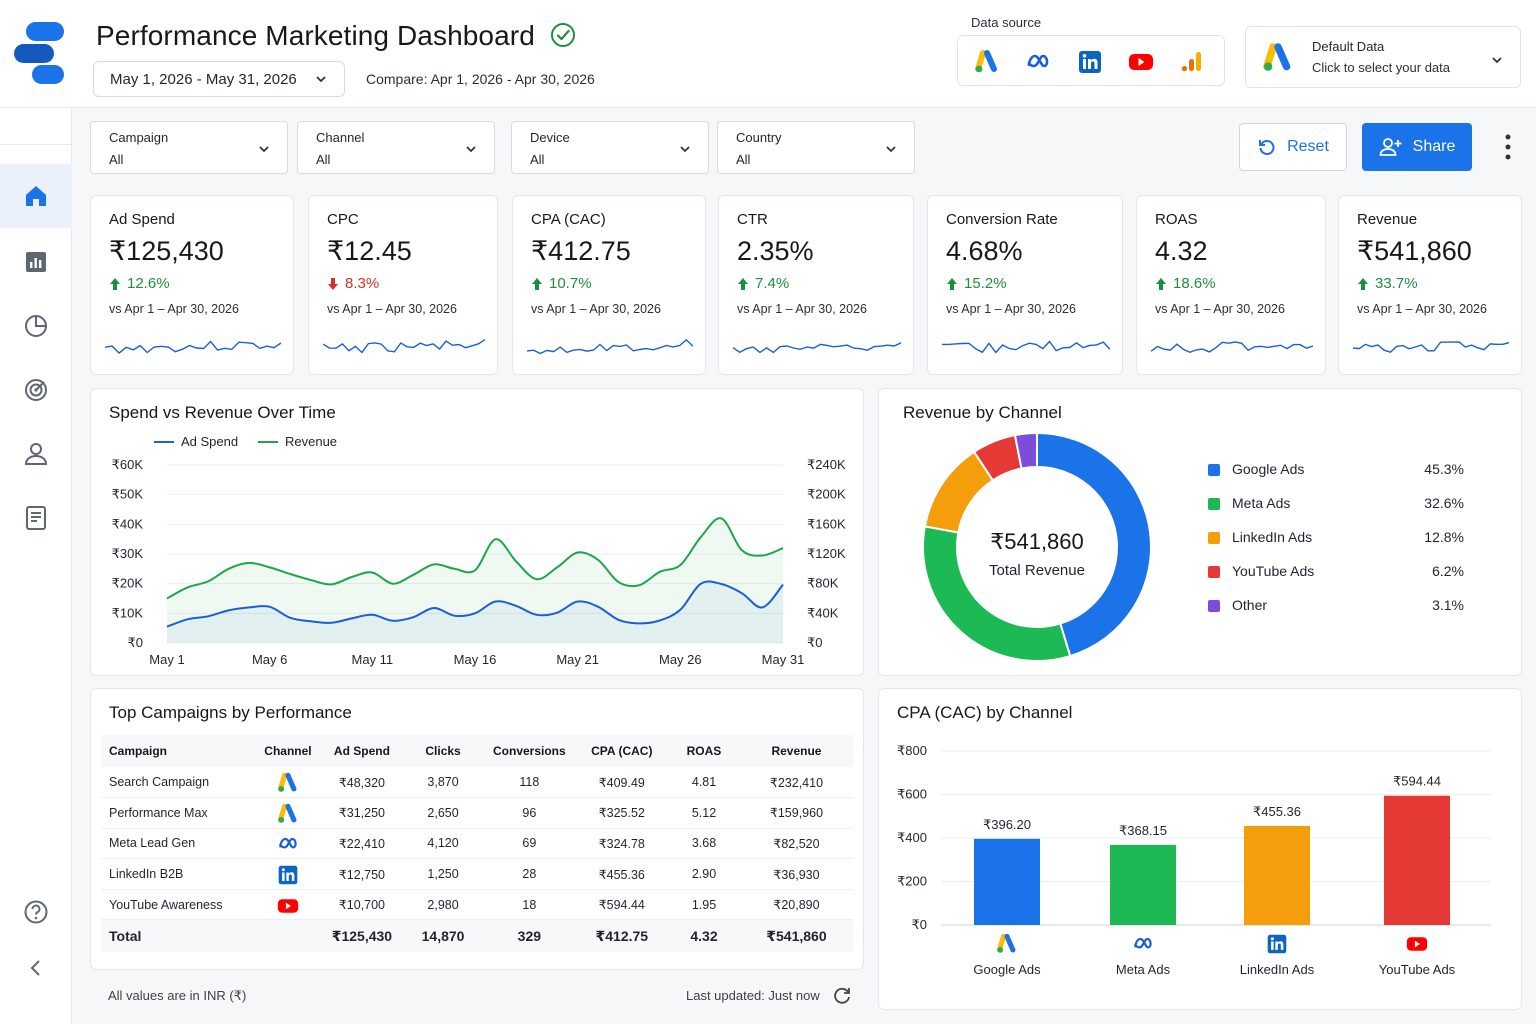 The height and width of the screenshot is (1024, 1536). Describe the element at coordinates (1261, 503) in the screenshot. I see `legend-name: Meta Ads` at that location.